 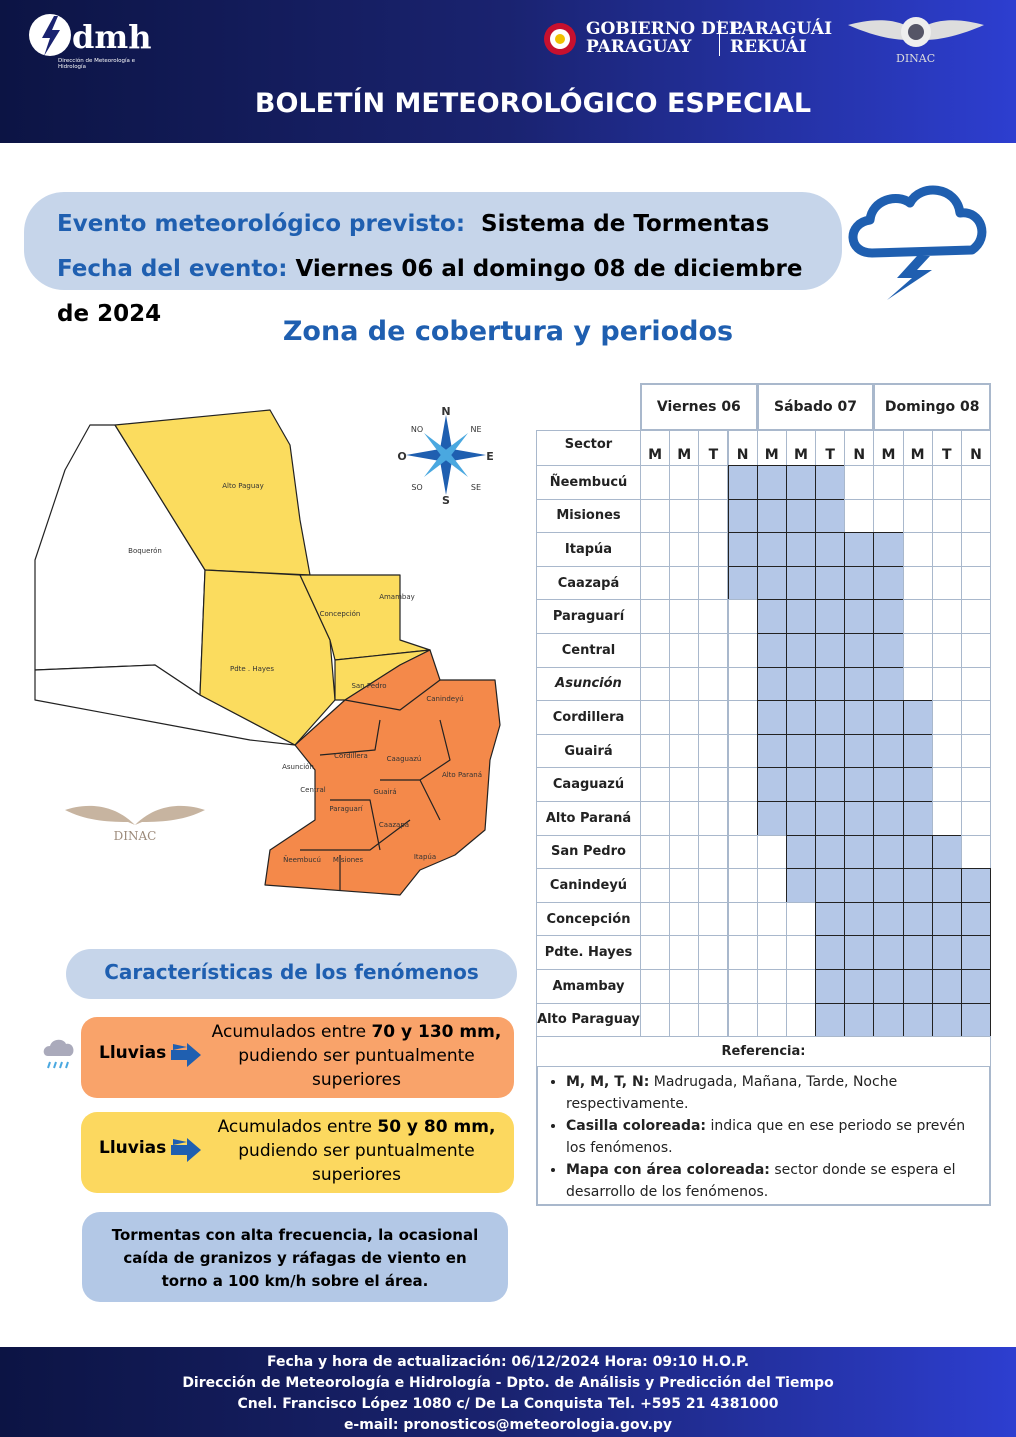 I want to click on arrow-svg, so click(x=186, y=1055).